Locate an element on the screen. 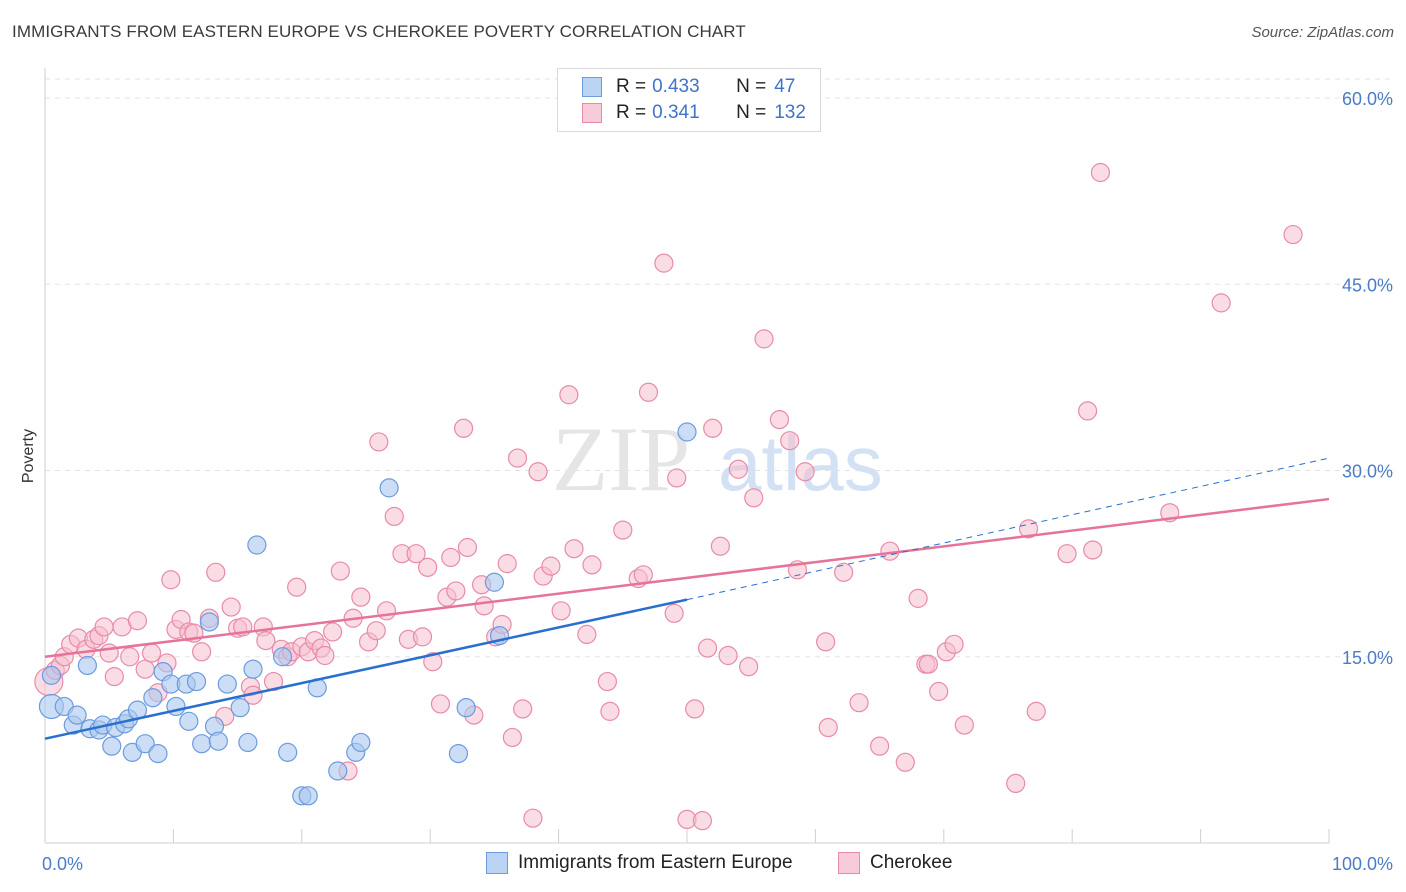 This screenshot has height=892, width=1406. legend-row-eastern-europe: R = 0.433 N = 47 is located at coordinates (688, 87).